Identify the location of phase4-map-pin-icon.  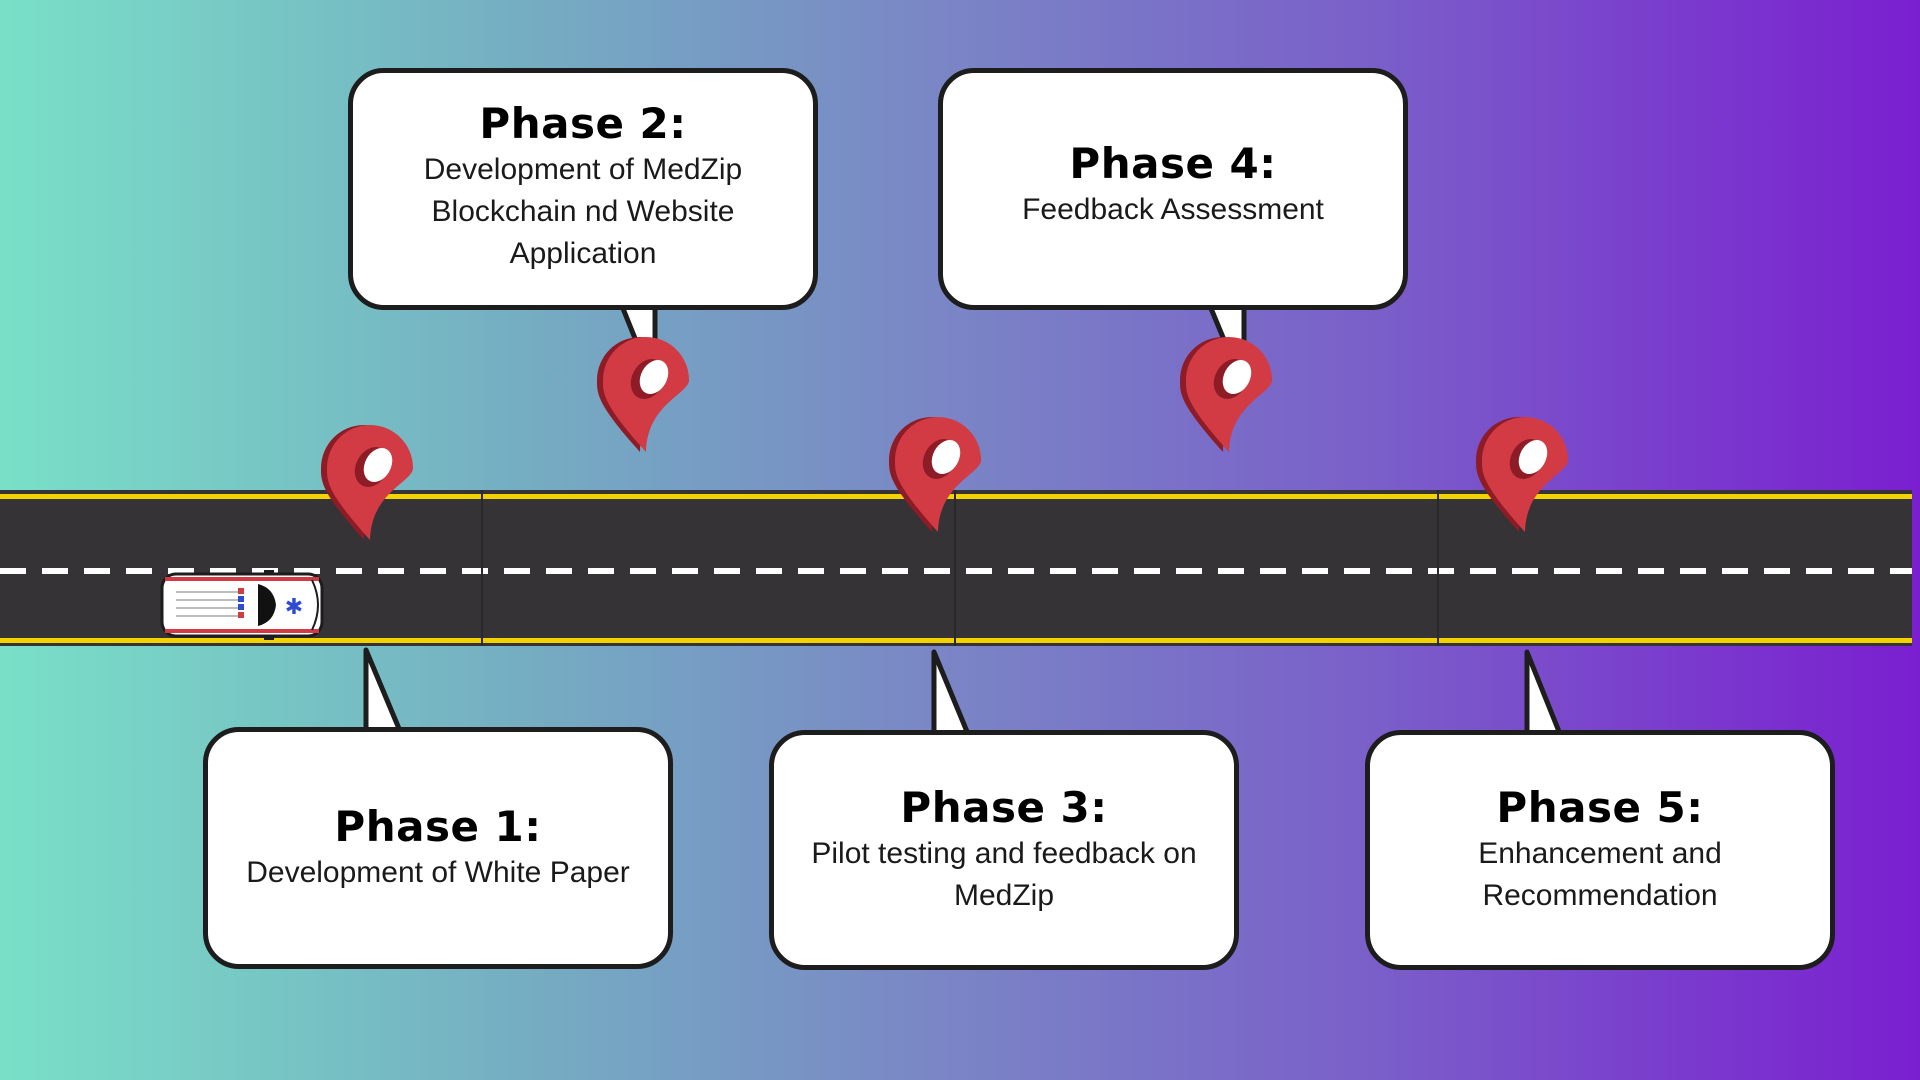
(1226, 394).